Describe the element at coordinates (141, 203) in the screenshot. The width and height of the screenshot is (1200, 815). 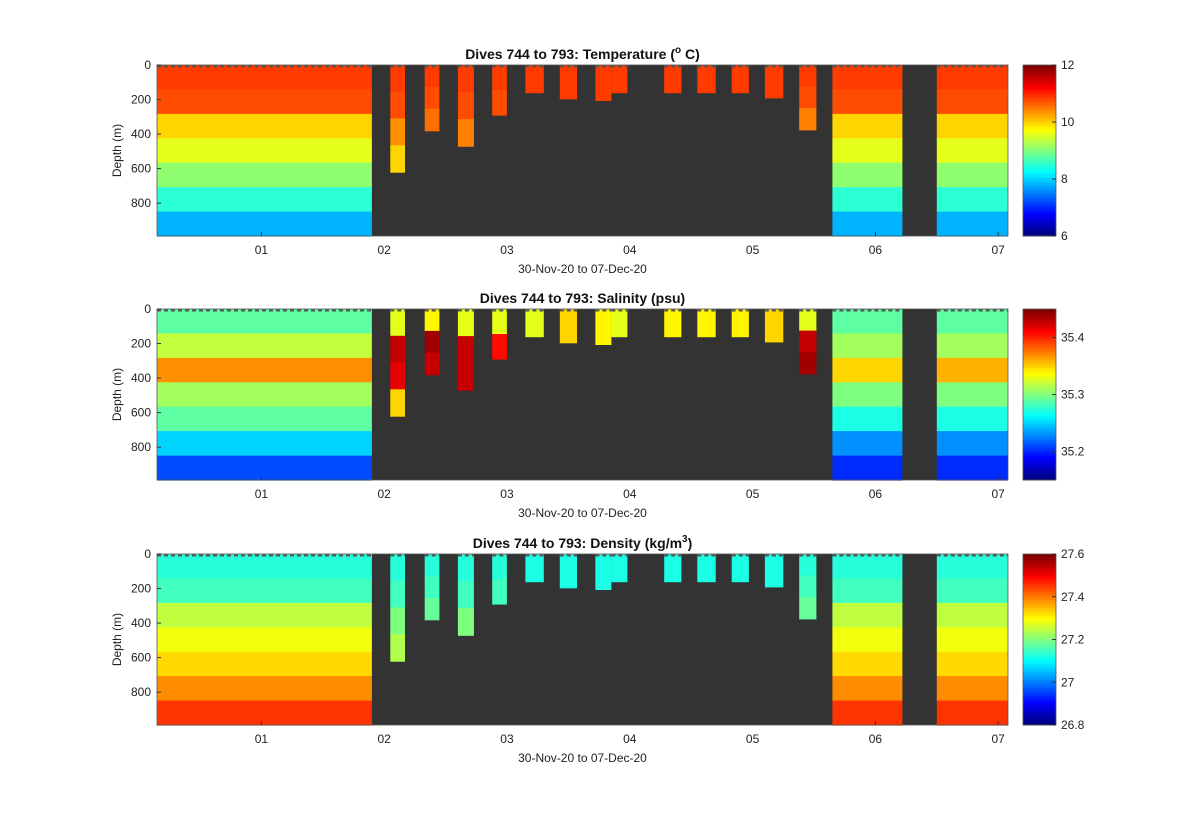
I see `y-tick-label: 800` at that location.